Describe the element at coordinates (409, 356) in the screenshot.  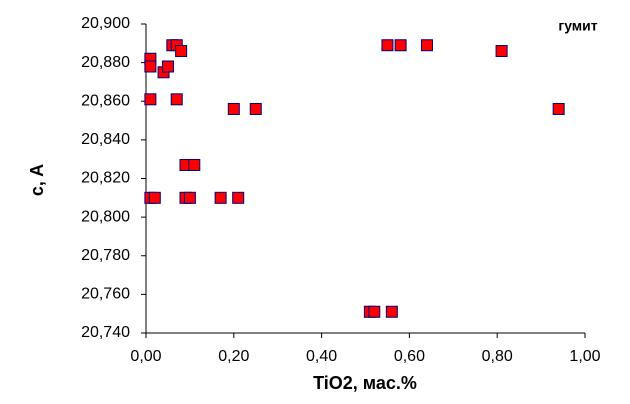
I see `x-tick-label: 0,60` at that location.